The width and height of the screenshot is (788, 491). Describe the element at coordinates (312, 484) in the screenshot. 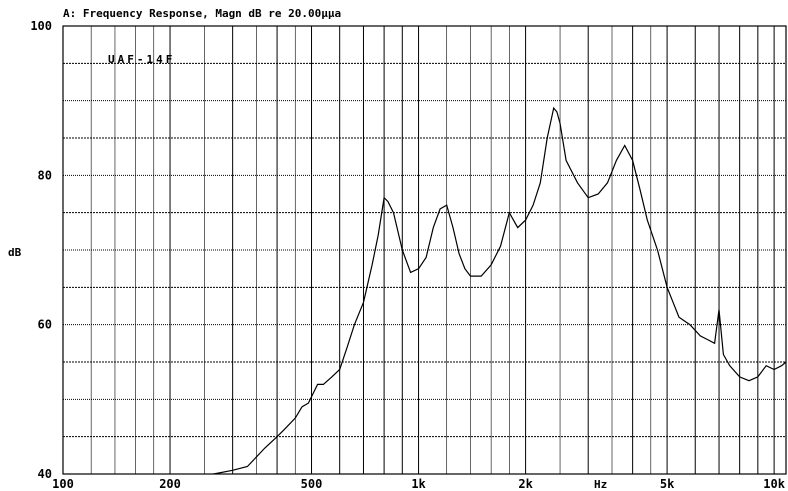

I see `x-tick-label: 500` at that location.